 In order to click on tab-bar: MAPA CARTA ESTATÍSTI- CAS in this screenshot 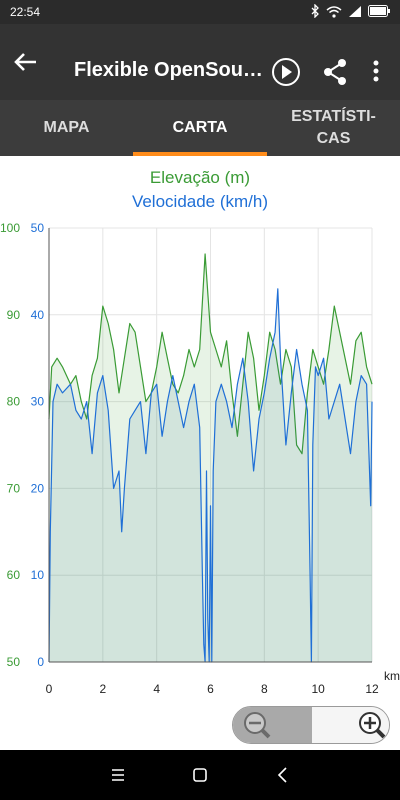, I will do `click(200, 128)`.